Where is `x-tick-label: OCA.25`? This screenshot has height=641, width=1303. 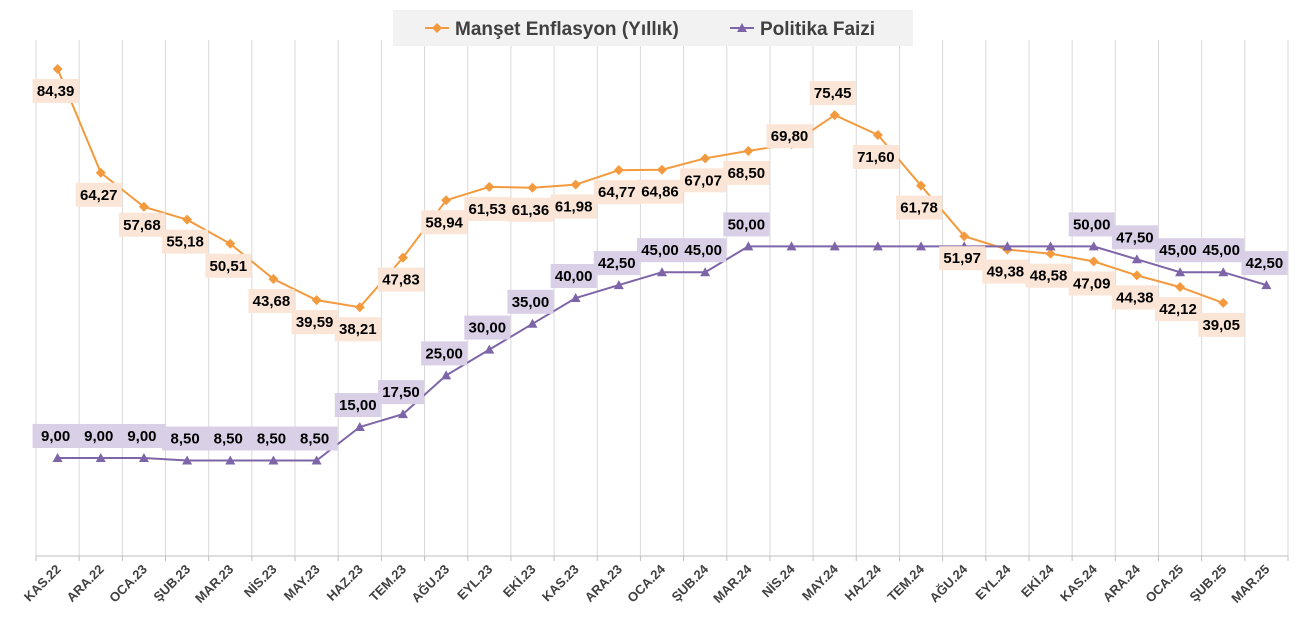
x-tick-label: OCA.25 is located at coordinates (1164, 584).